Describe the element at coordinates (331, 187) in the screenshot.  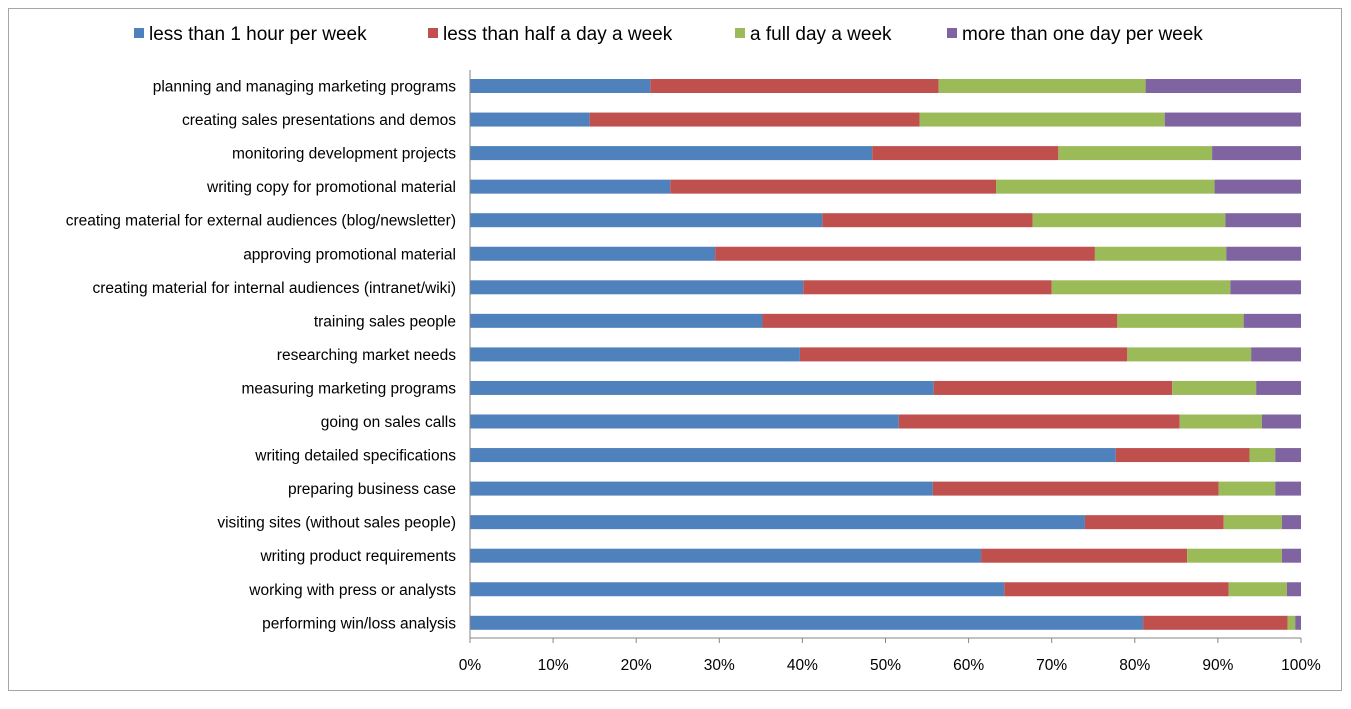
I see `category-label: writing copy for promotional material` at that location.